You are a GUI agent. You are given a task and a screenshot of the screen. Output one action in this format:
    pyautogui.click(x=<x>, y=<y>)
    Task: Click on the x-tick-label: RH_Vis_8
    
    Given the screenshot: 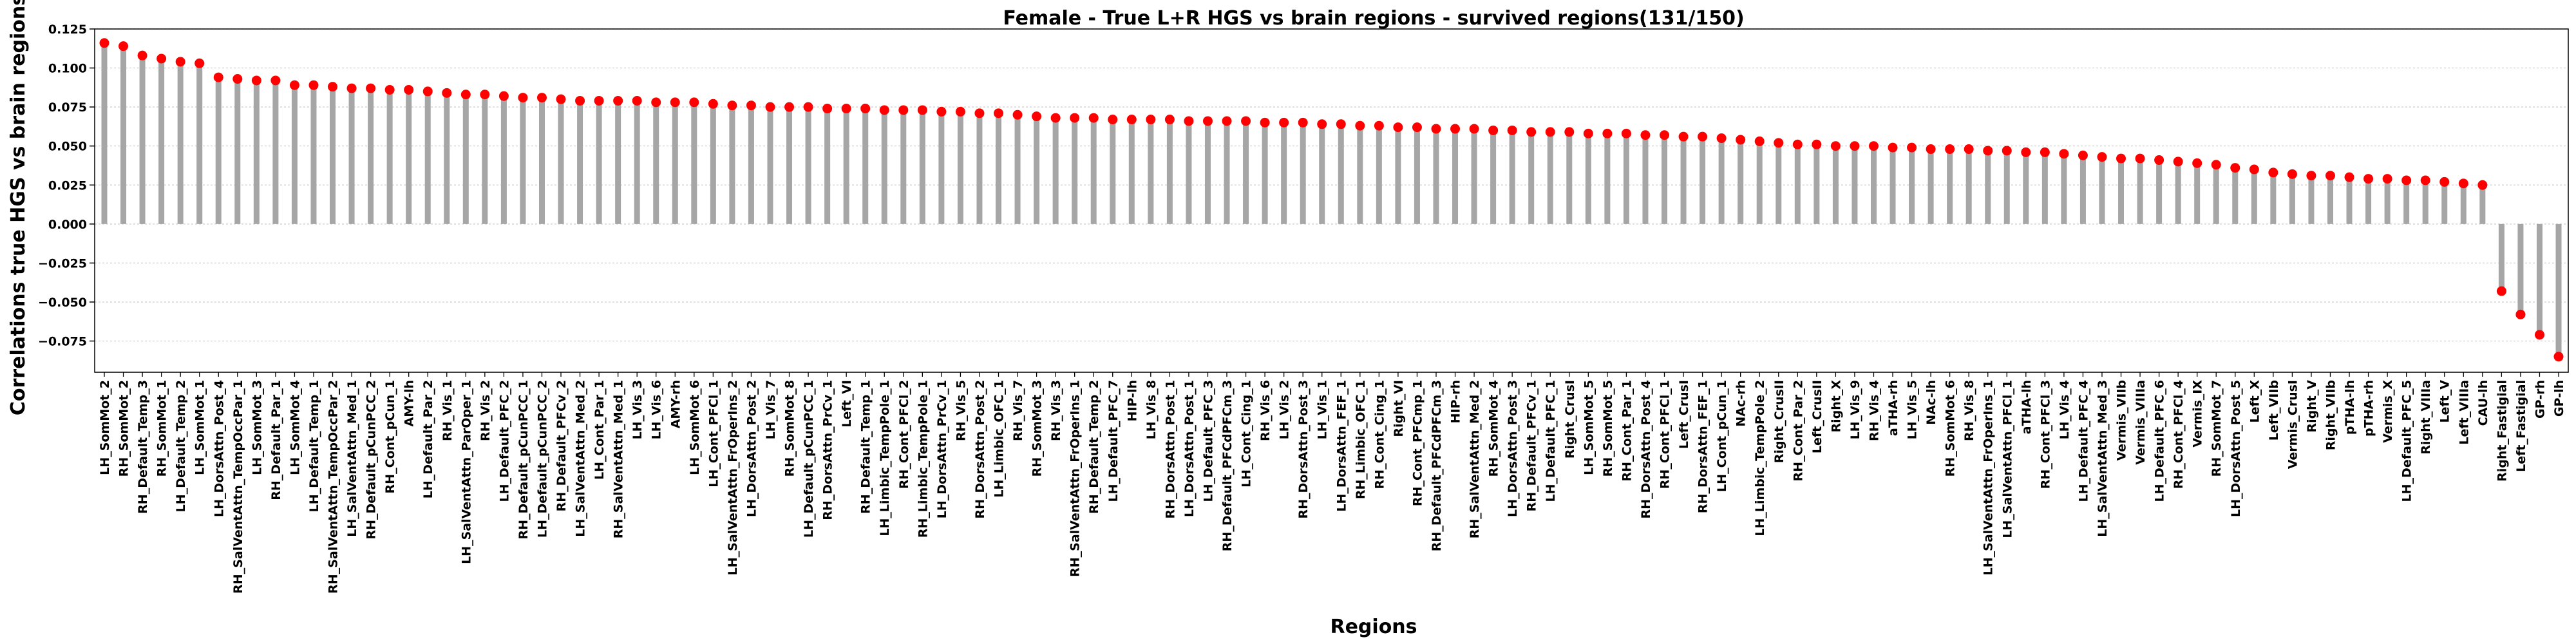 What is the action you would take?
    pyautogui.click(x=1969, y=411)
    